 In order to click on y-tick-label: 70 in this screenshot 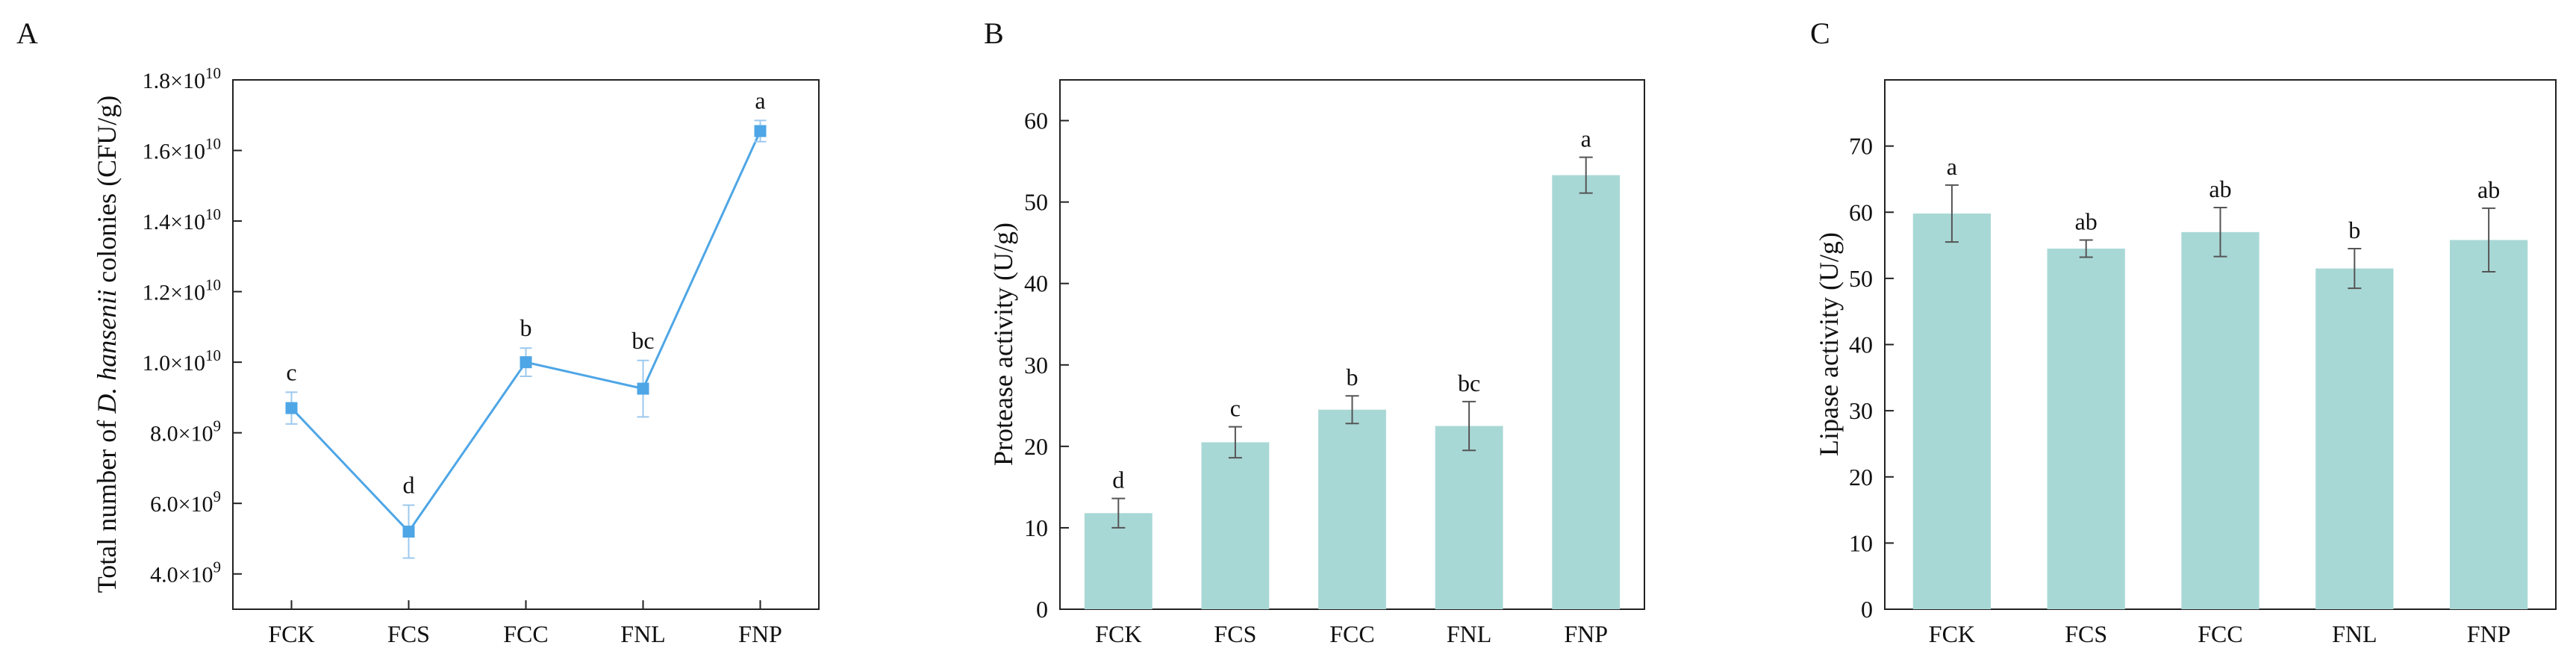, I will do `click(1861, 146)`.